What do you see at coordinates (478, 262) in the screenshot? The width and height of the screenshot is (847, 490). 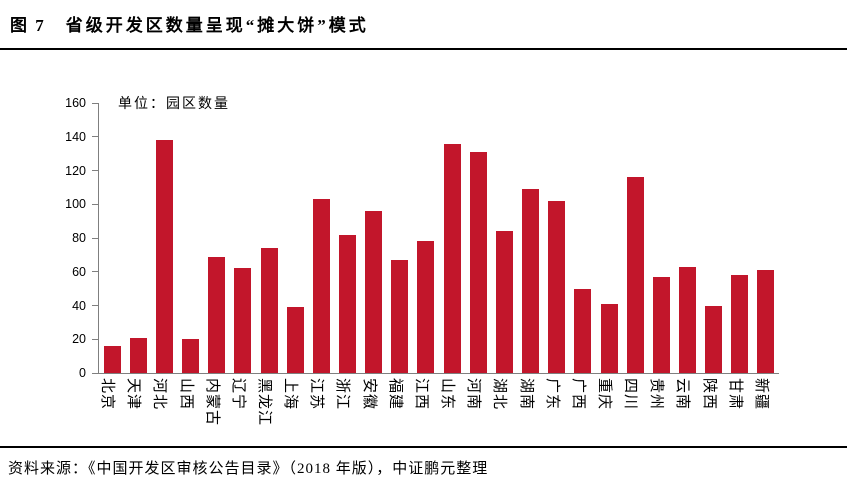 I see `bar-河南` at bounding box center [478, 262].